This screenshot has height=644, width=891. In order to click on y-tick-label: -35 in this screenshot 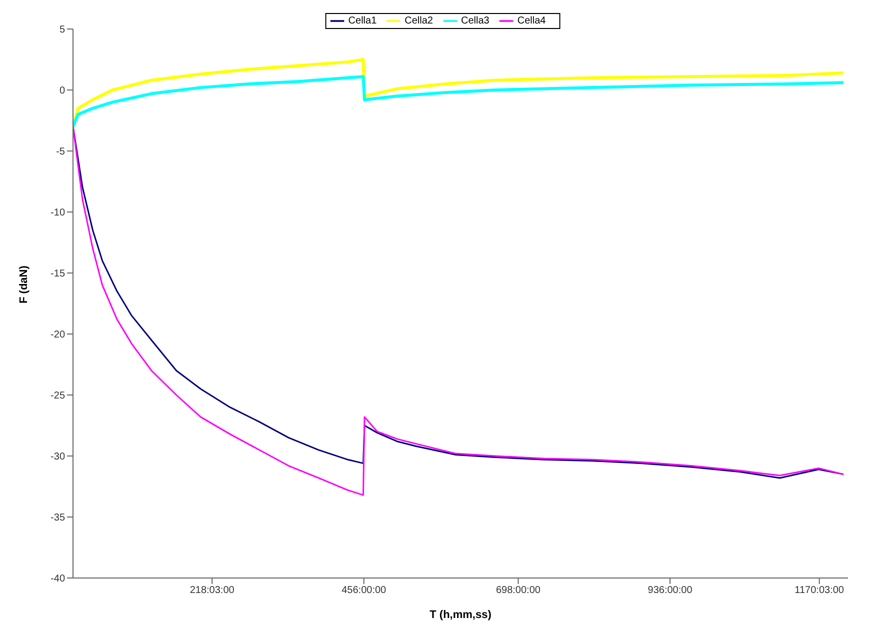, I will do `click(58, 518)`.